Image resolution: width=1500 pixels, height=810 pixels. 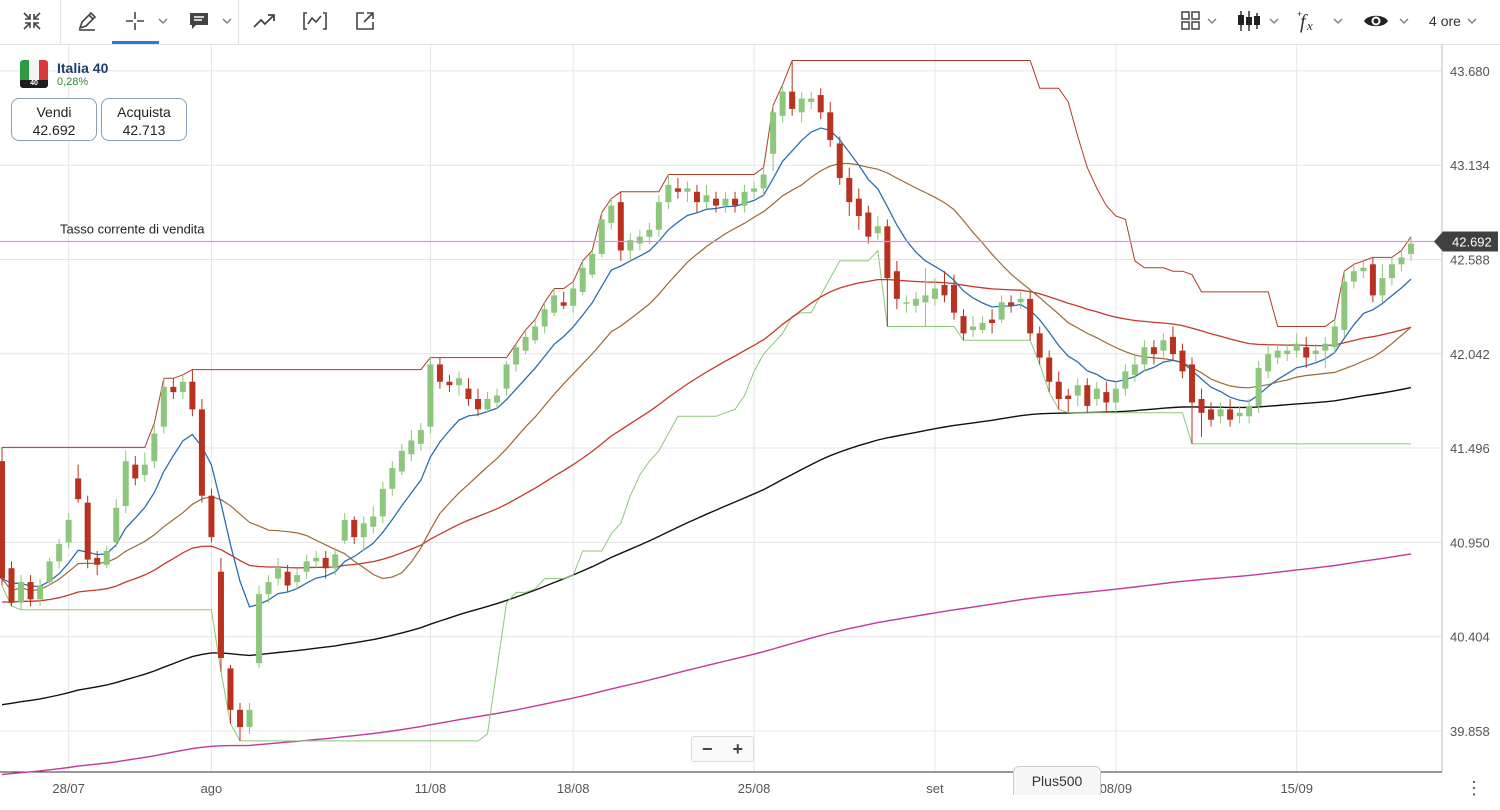 What do you see at coordinates (750, 22) in the screenshot?
I see `top-toolbar: f x + 4 ore` at bounding box center [750, 22].